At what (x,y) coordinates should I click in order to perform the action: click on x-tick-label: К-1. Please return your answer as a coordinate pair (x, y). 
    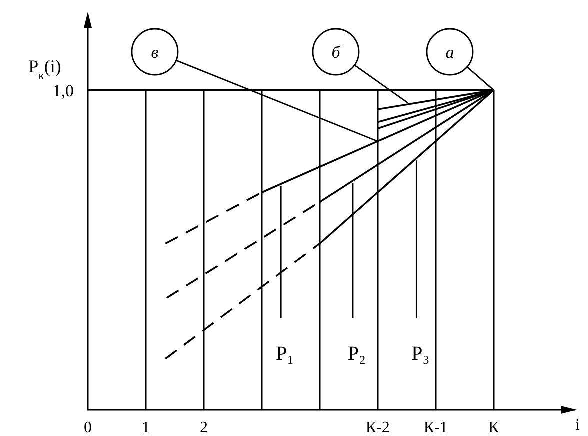
    Looking at the image, I should click on (436, 428).